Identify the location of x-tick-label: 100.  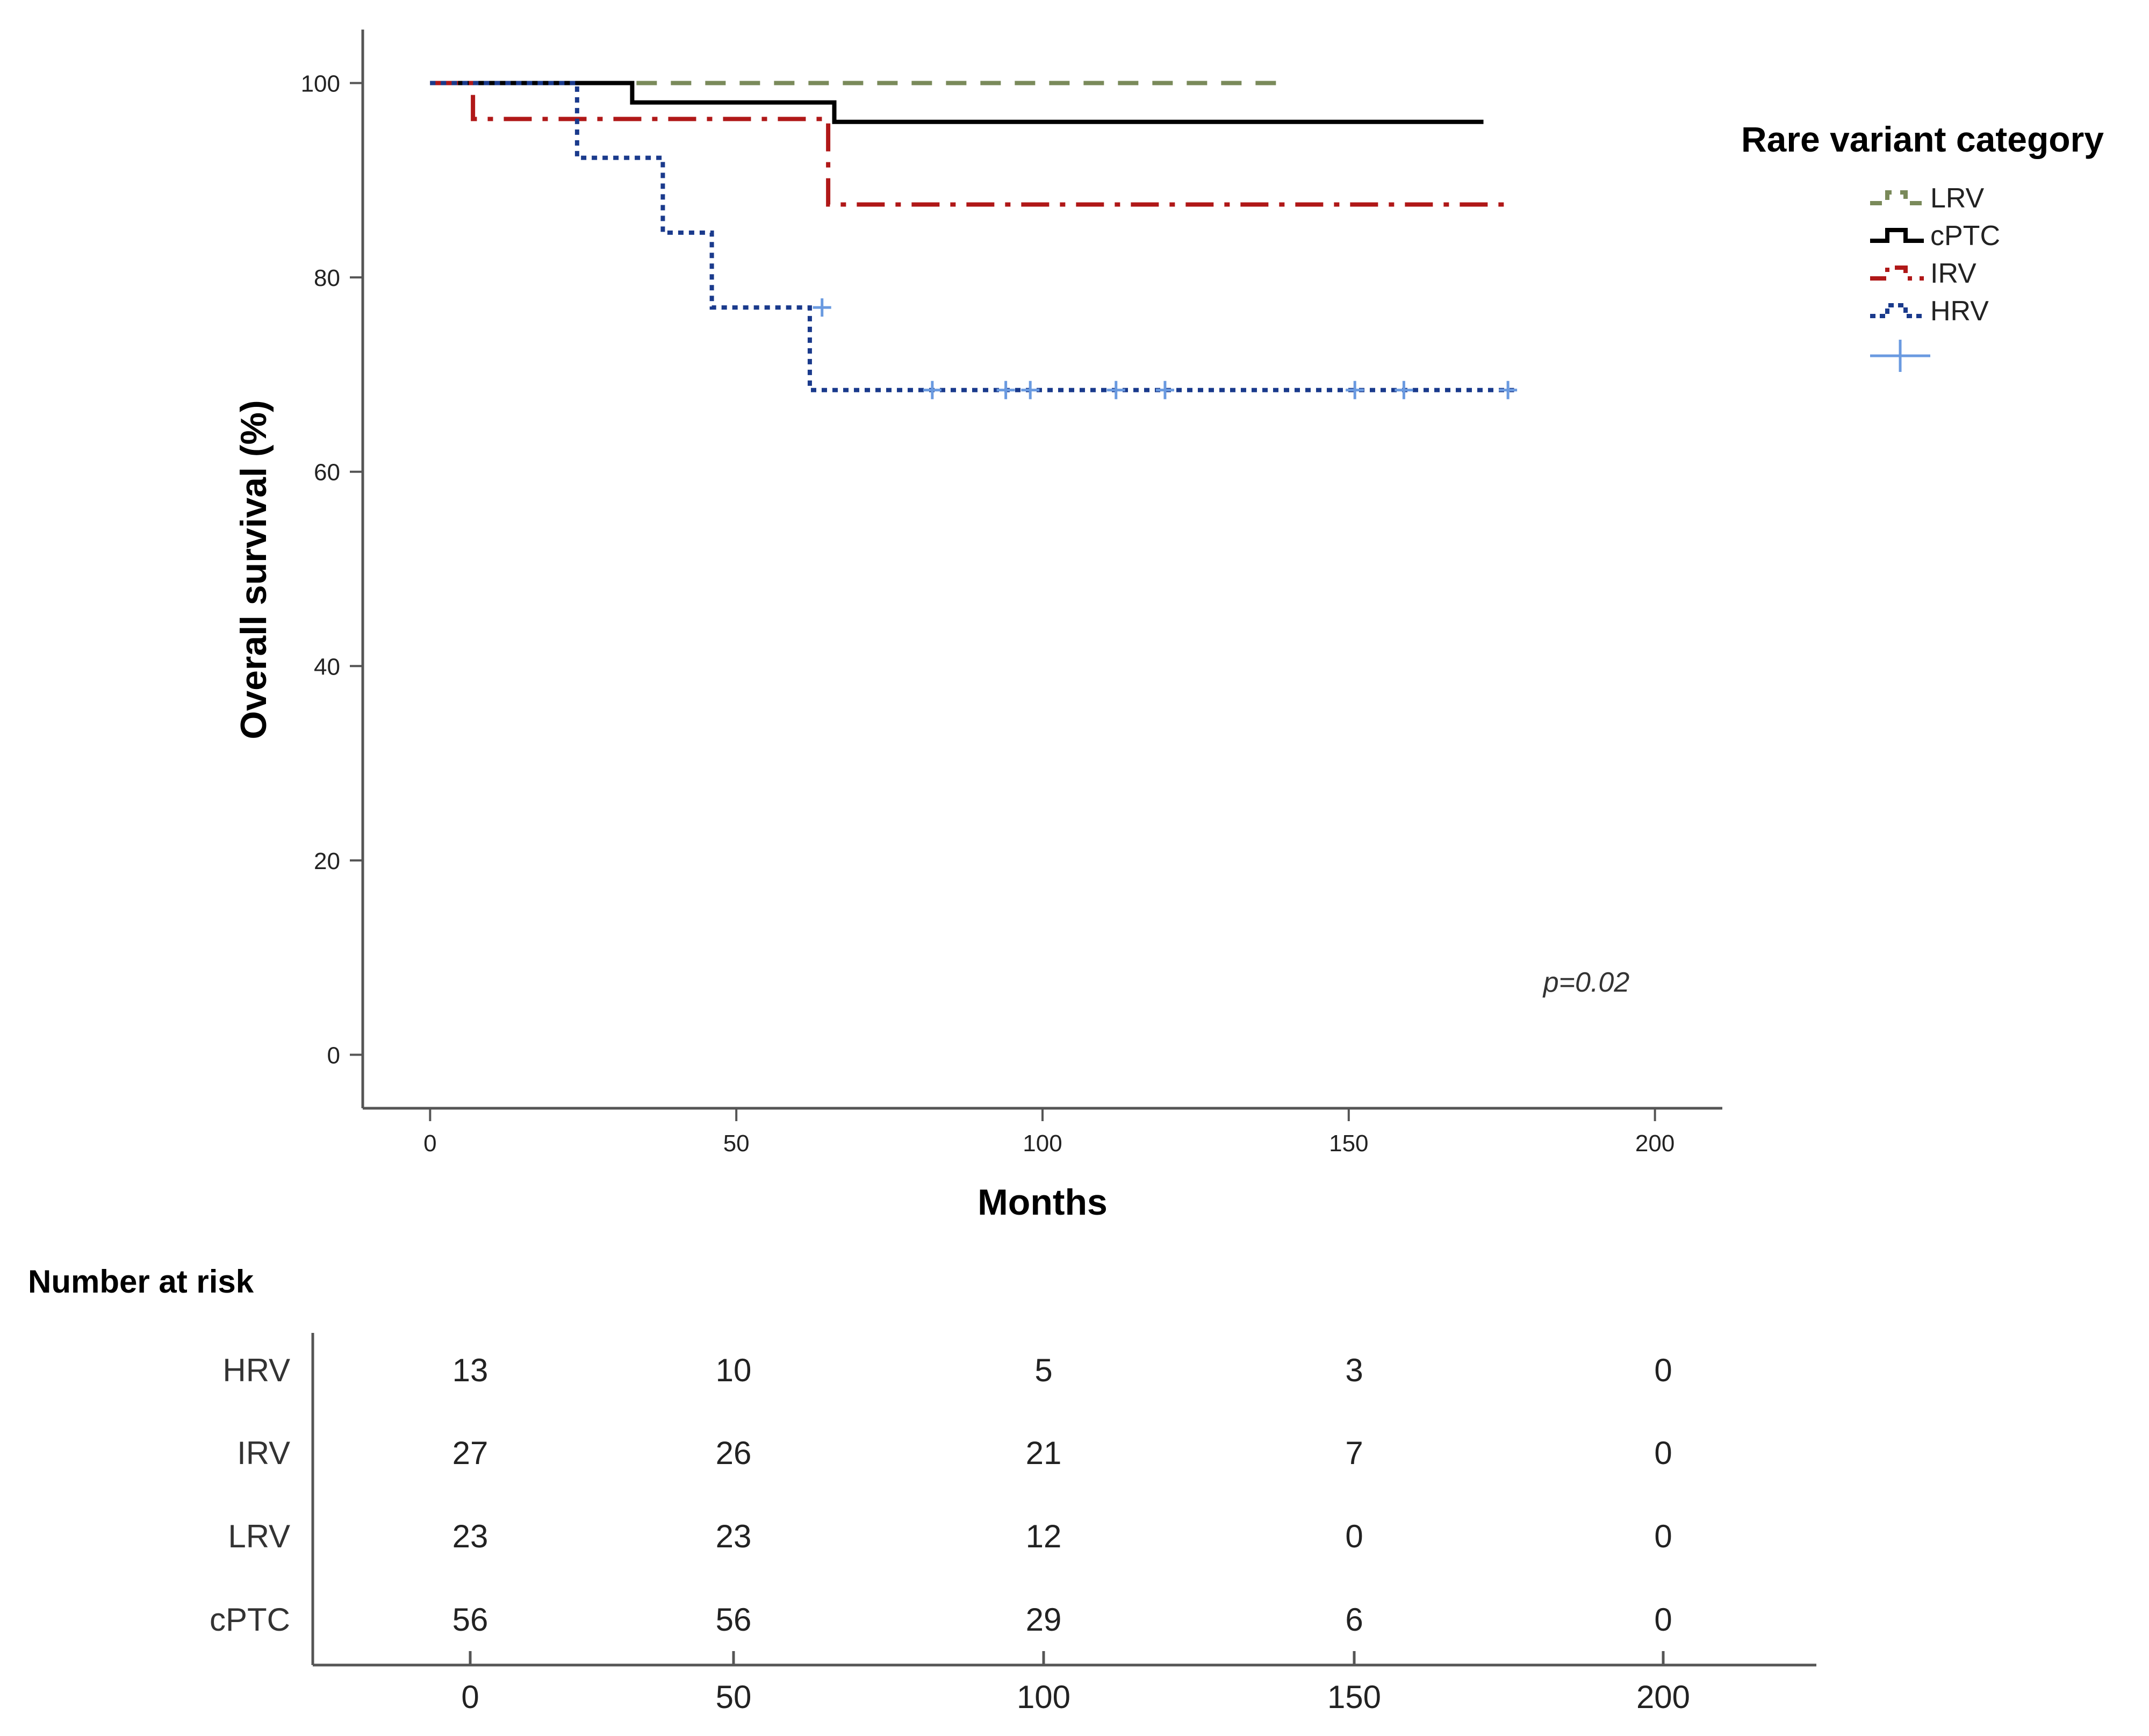
(1042, 1143).